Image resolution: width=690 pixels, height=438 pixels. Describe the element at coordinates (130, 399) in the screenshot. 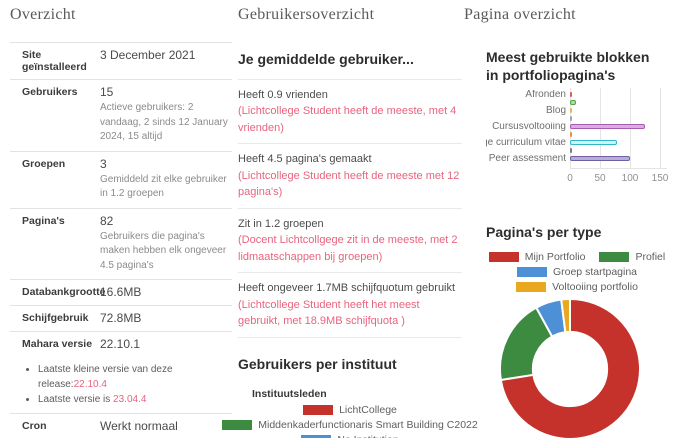

I see `release-version-link: 23.04.4` at that location.